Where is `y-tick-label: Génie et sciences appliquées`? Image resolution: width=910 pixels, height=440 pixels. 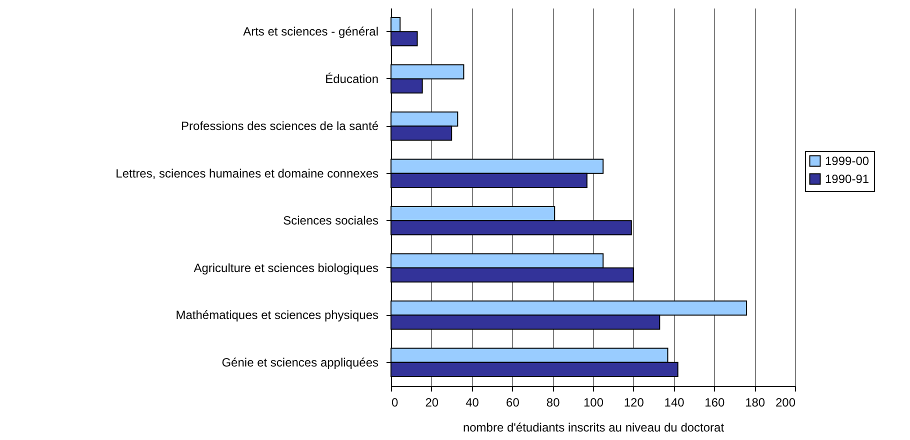 y-tick-label: Génie et sciences appliquées is located at coordinates (300, 362).